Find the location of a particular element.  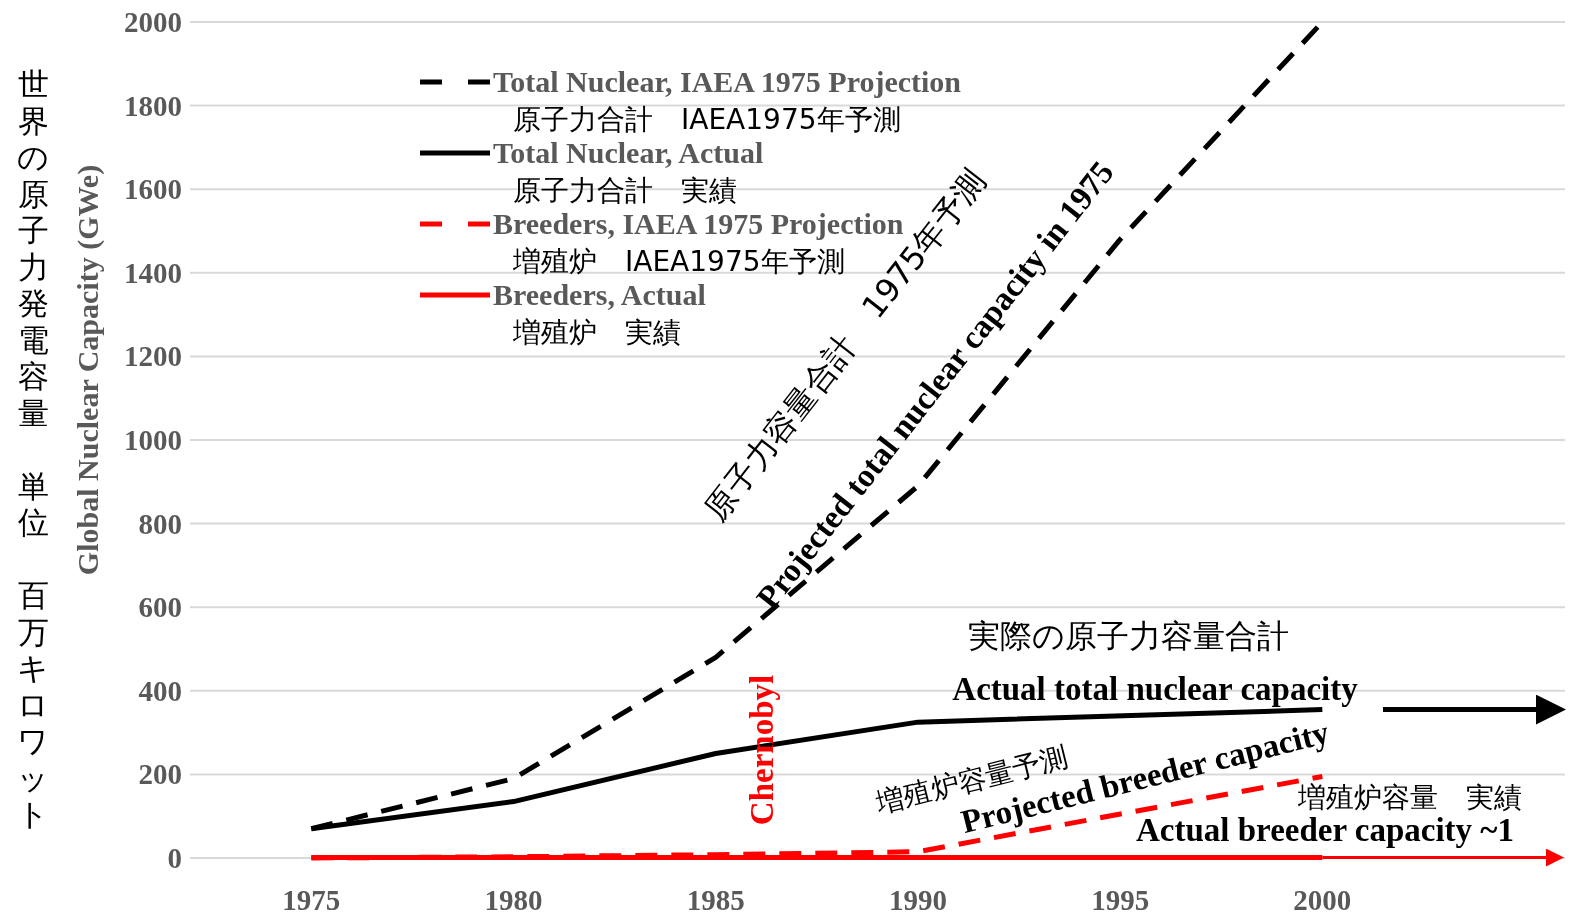

x-tick-label: 1990 is located at coordinates (917, 900).